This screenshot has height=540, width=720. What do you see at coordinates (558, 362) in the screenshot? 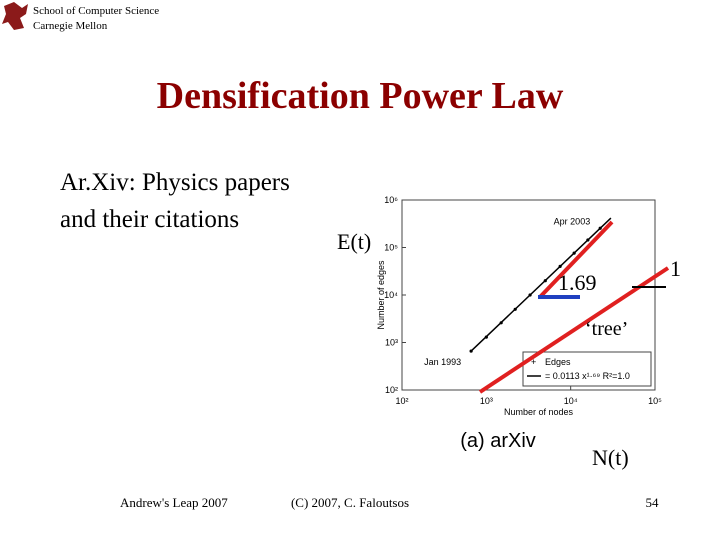
I see `legend-label: Edges` at bounding box center [558, 362].